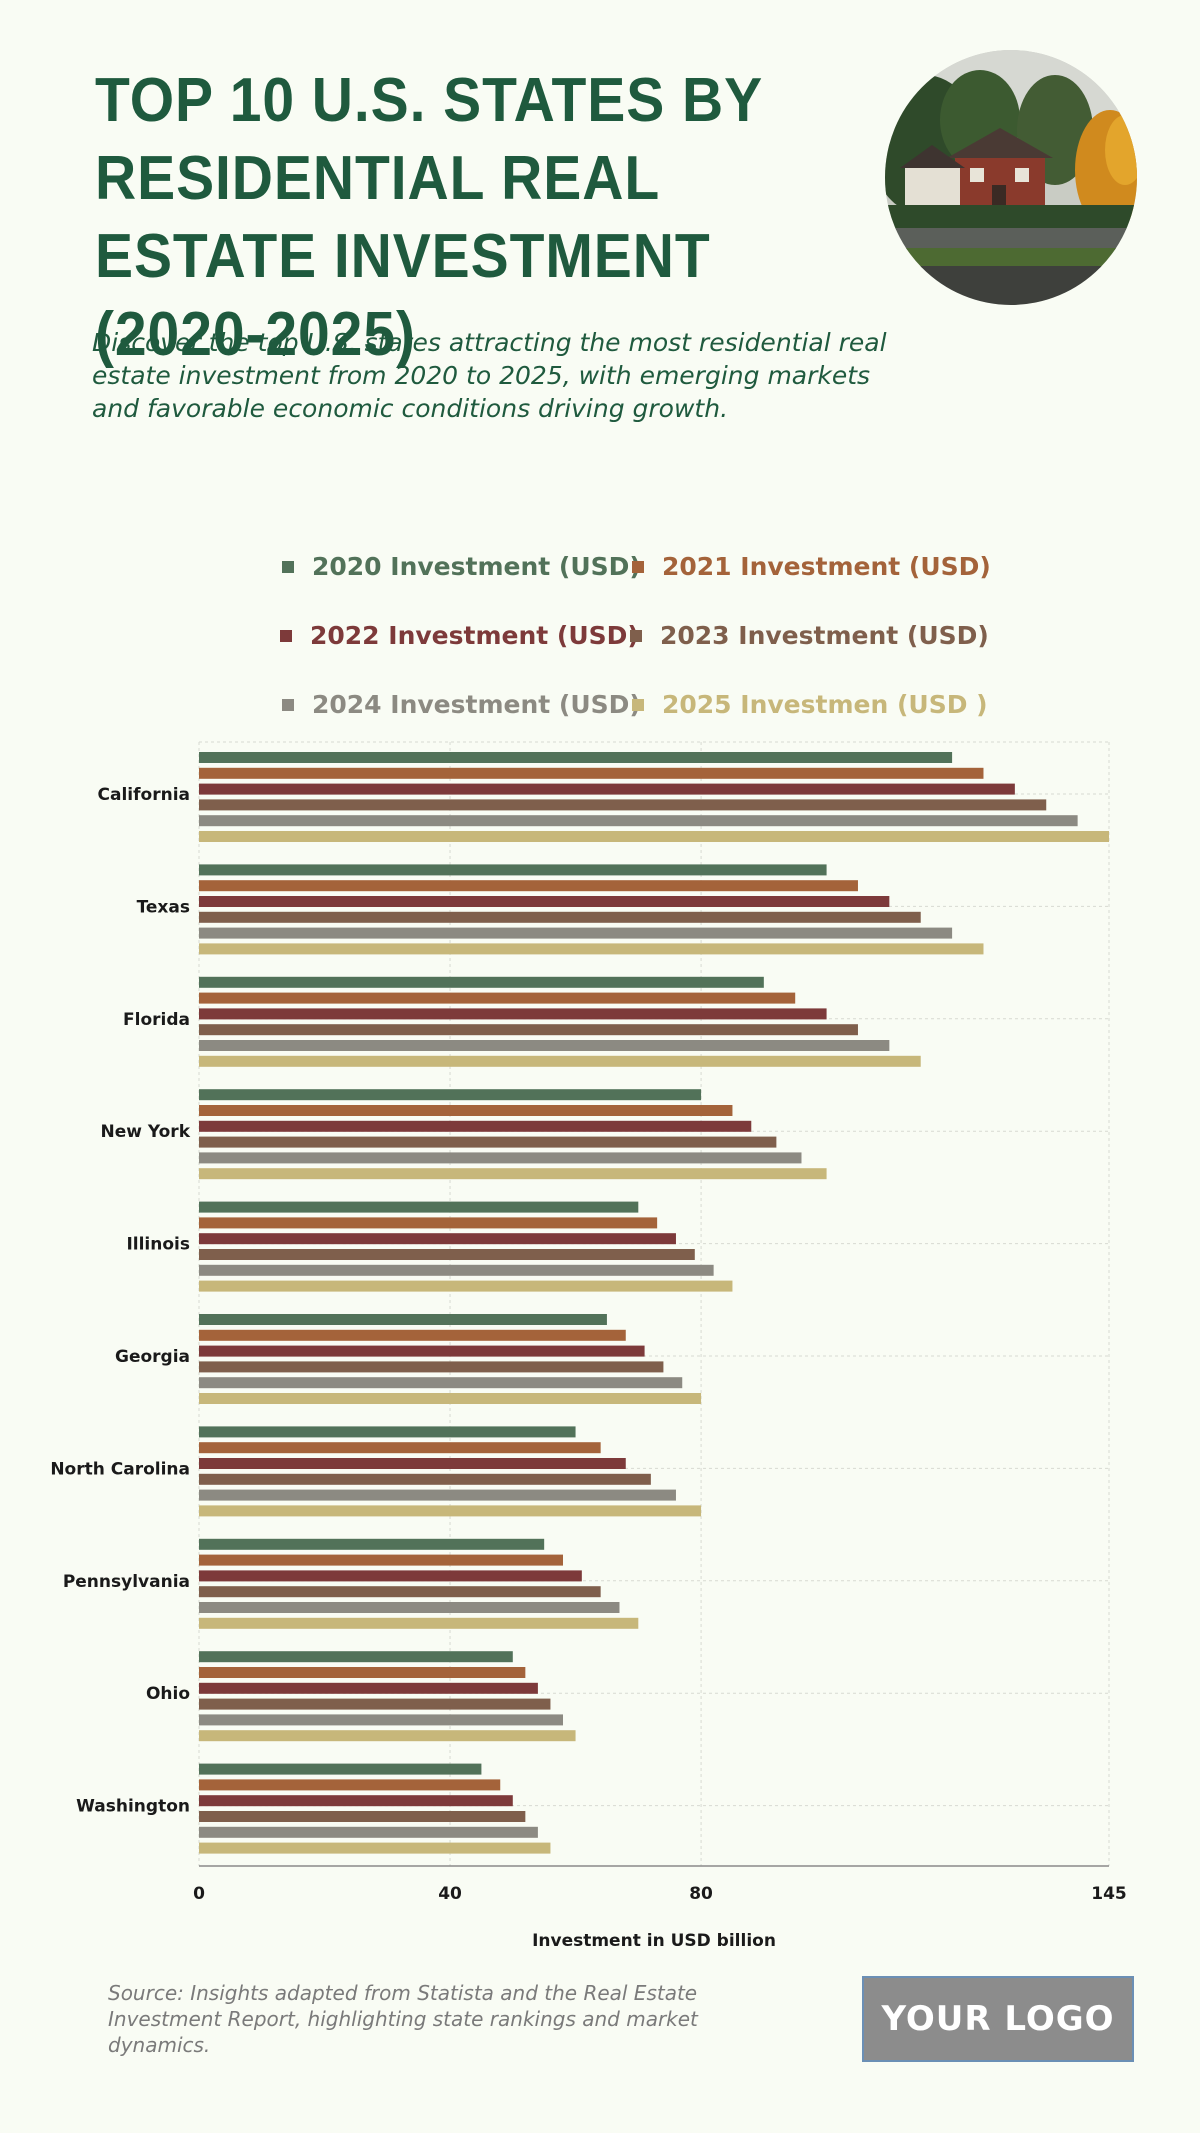  What do you see at coordinates (1109, 1894) in the screenshot?
I see `x-tick-label: 145` at bounding box center [1109, 1894].